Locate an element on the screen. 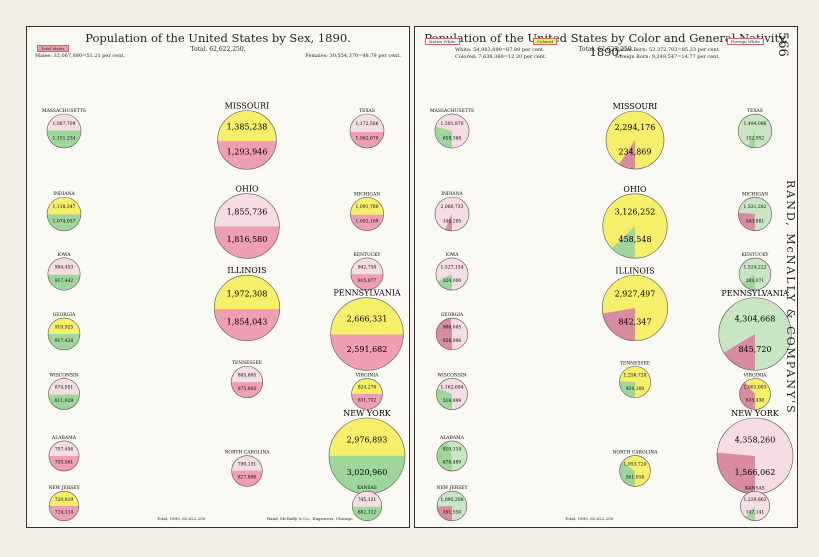 Image resolution: width=819 pixels, height=557 pixels. state-pie-tennessee: TENNESSEE 885,695 875,803 is located at coordinates (247, 379).